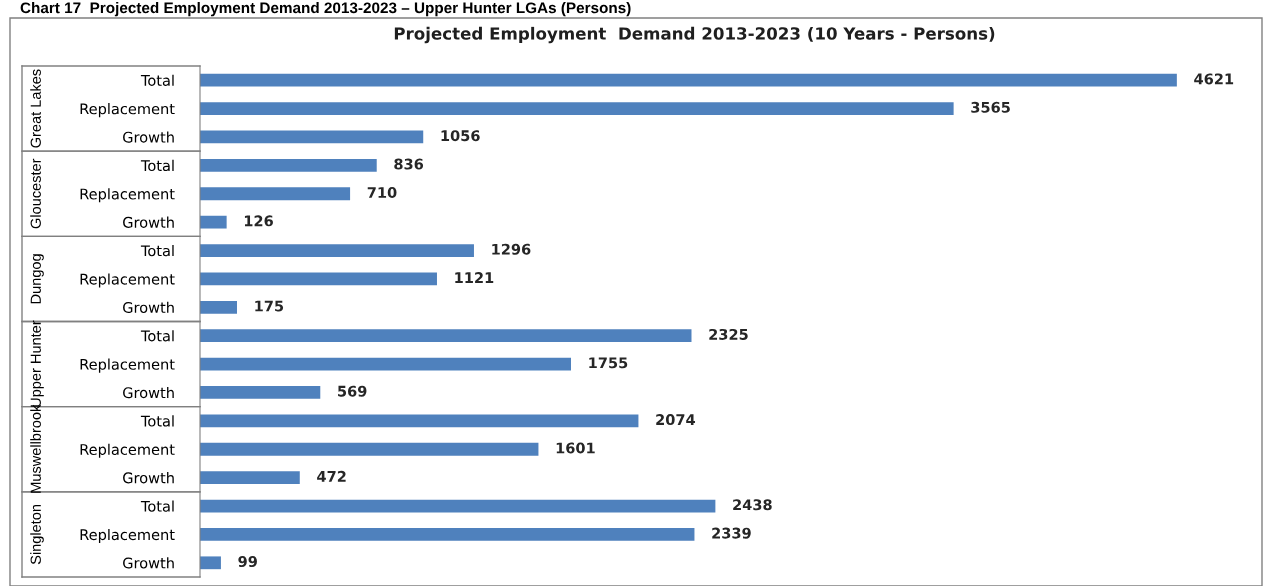 Image resolution: width=1269 pixels, height=586 pixels. What do you see at coordinates (511, 249) in the screenshot?
I see `data-label: 1296` at bounding box center [511, 249].